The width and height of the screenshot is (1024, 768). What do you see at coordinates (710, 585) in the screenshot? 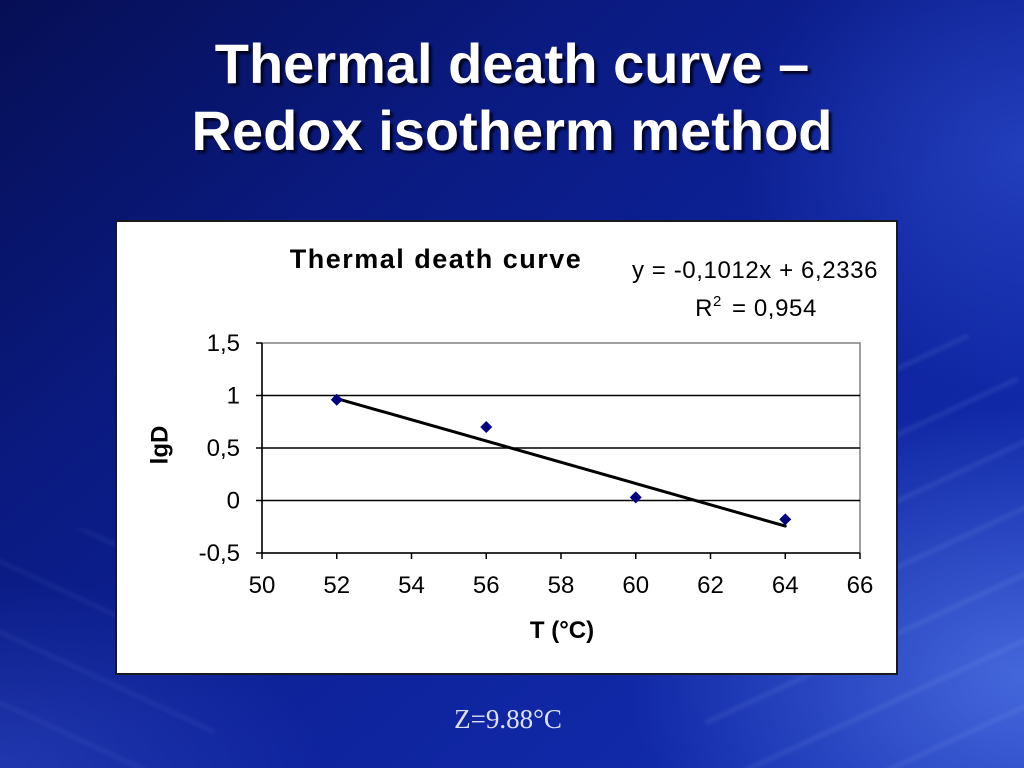
I see `x-tick-label: 62` at bounding box center [710, 585].